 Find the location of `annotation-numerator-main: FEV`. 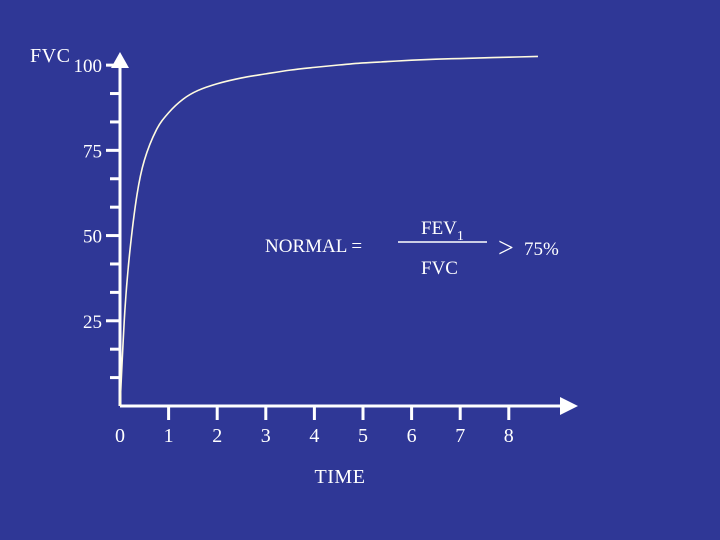

annotation-numerator-main: FEV is located at coordinates (439, 228).